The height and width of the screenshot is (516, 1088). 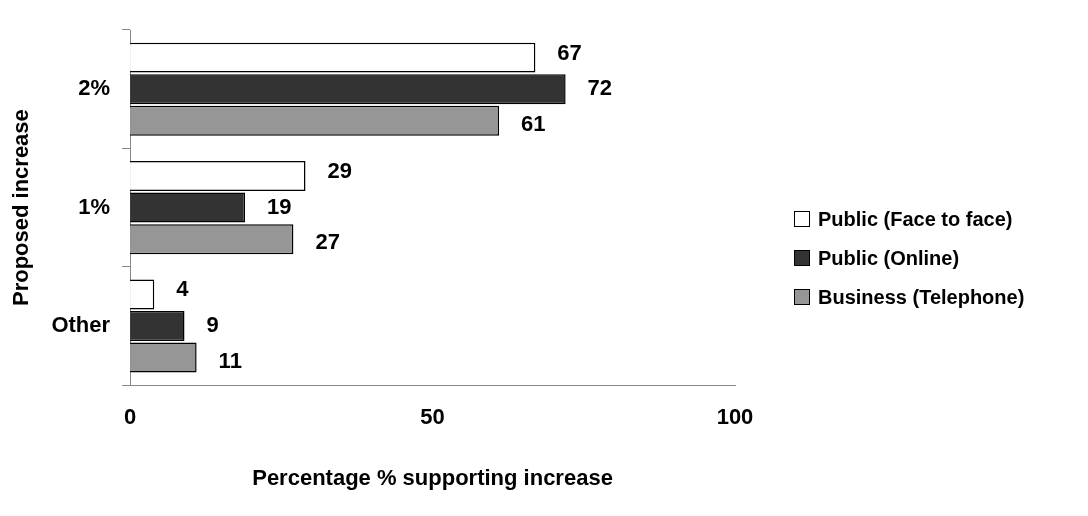 What do you see at coordinates (212, 325) in the screenshot?
I see `data-label: 9` at bounding box center [212, 325].